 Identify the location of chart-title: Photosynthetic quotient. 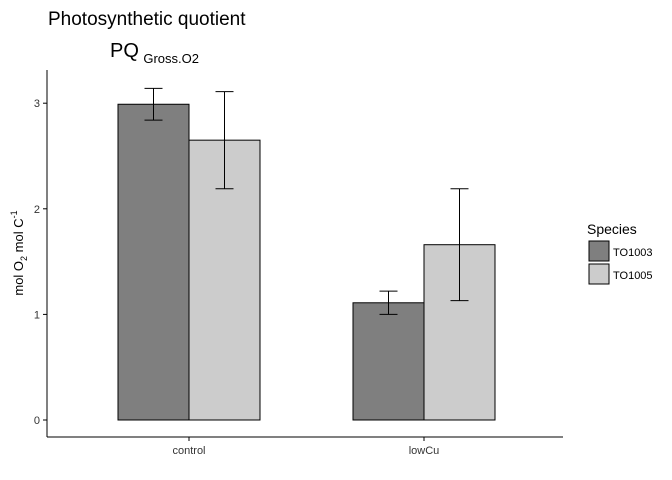
(147, 19).